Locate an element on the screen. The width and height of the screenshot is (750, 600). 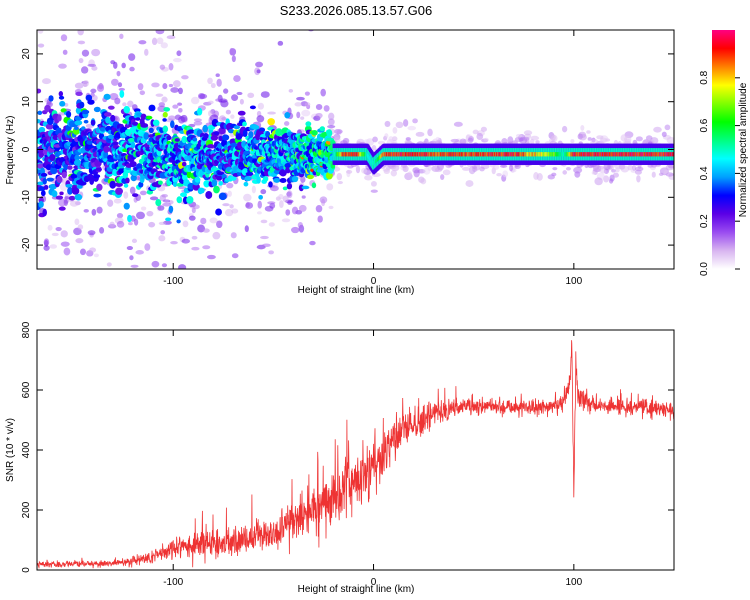
spectrogram-y-tick-label: -20 is located at coordinates (26, 244).